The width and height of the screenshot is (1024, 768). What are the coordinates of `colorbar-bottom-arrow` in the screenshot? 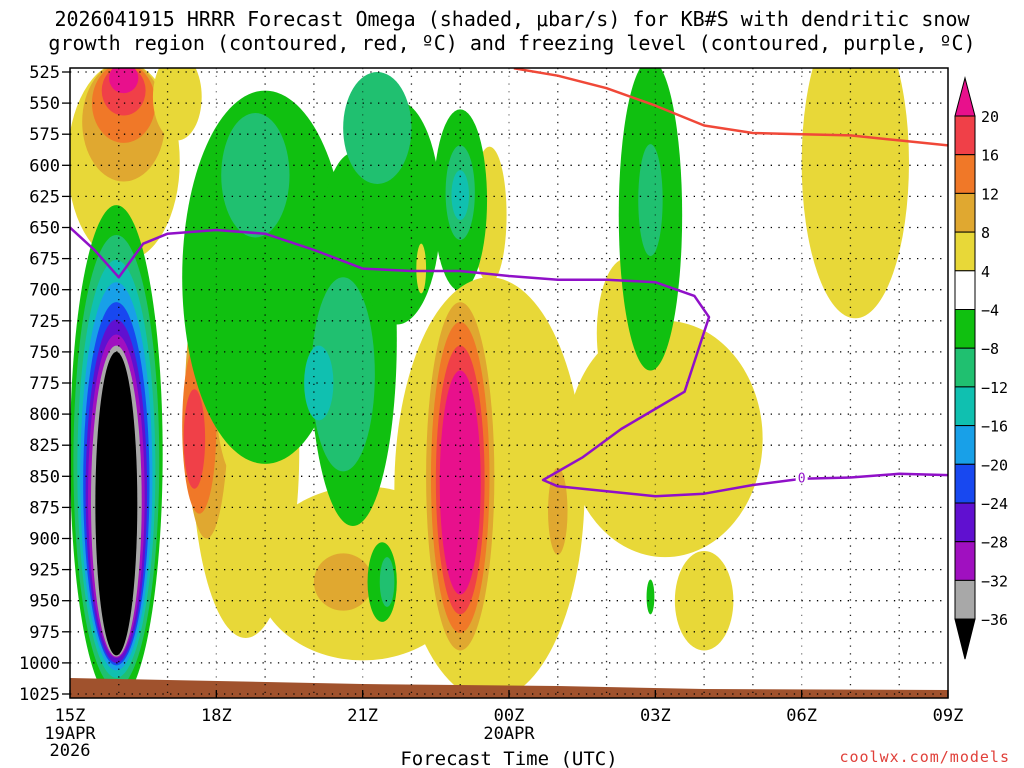 It's located at (965, 639).